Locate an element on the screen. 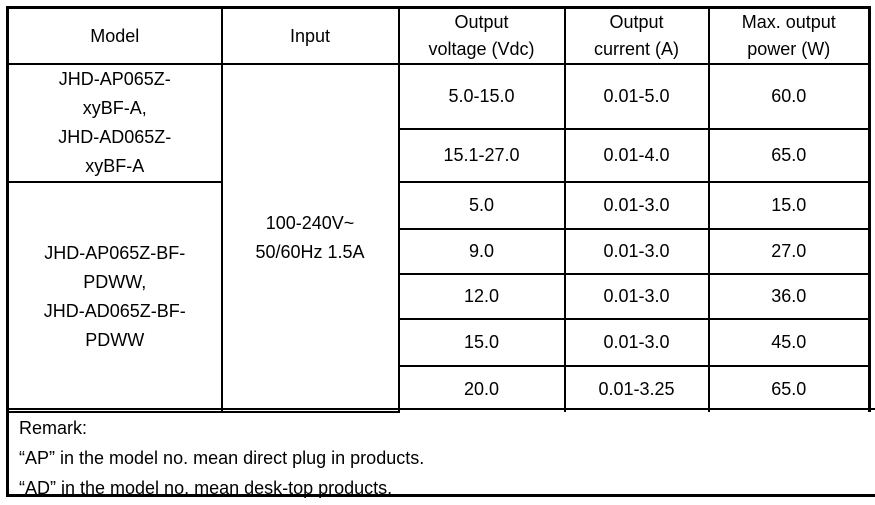  model-cell-group2: JHD-AP065Z-BF- PDWW, JHD-AD065Z-BF- PDWW is located at coordinates (114, 297).